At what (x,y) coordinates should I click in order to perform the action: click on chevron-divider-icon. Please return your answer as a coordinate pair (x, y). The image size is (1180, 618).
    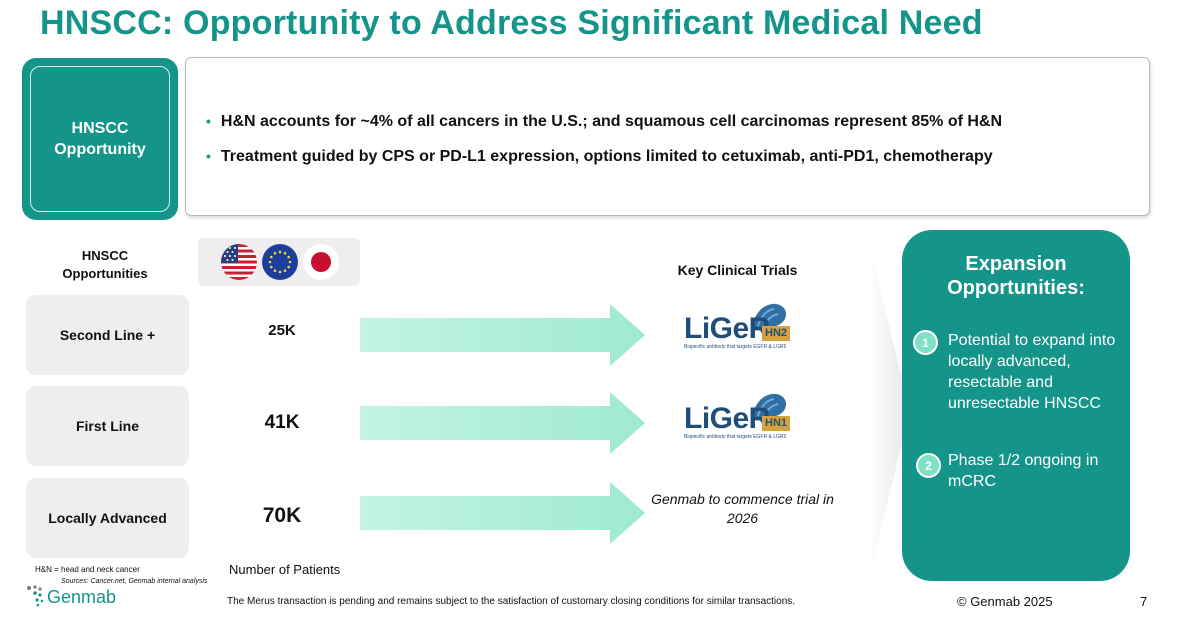
    Looking at the image, I should click on (889, 411).